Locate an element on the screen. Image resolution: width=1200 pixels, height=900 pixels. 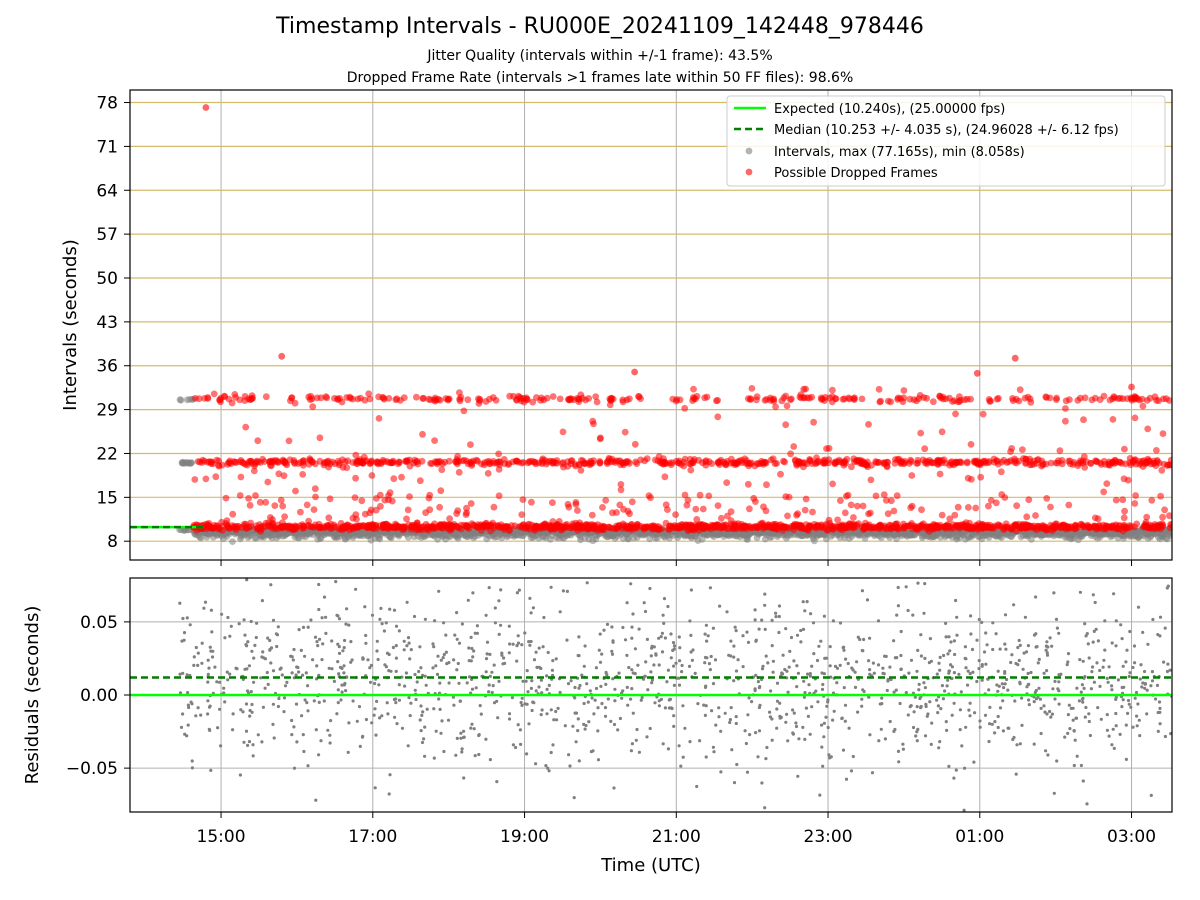
top-y-axis-label: Intervals (seconds) is located at coordinates (70, 325).